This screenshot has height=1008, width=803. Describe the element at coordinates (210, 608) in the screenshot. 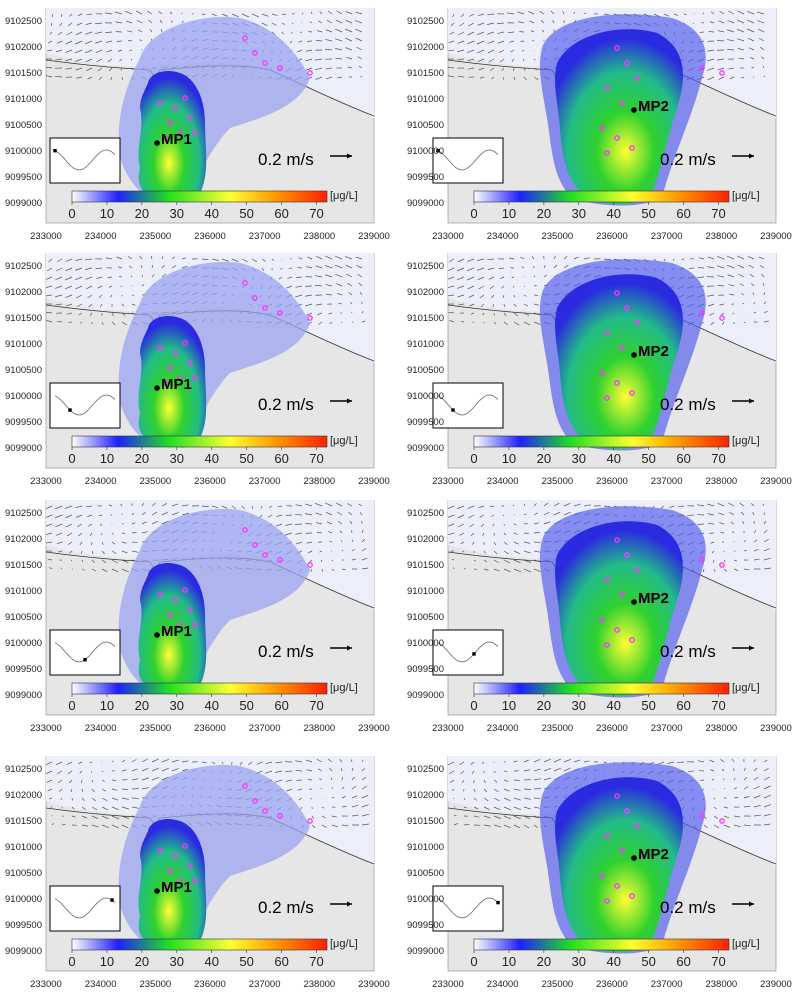

I see `map-plot` at that location.